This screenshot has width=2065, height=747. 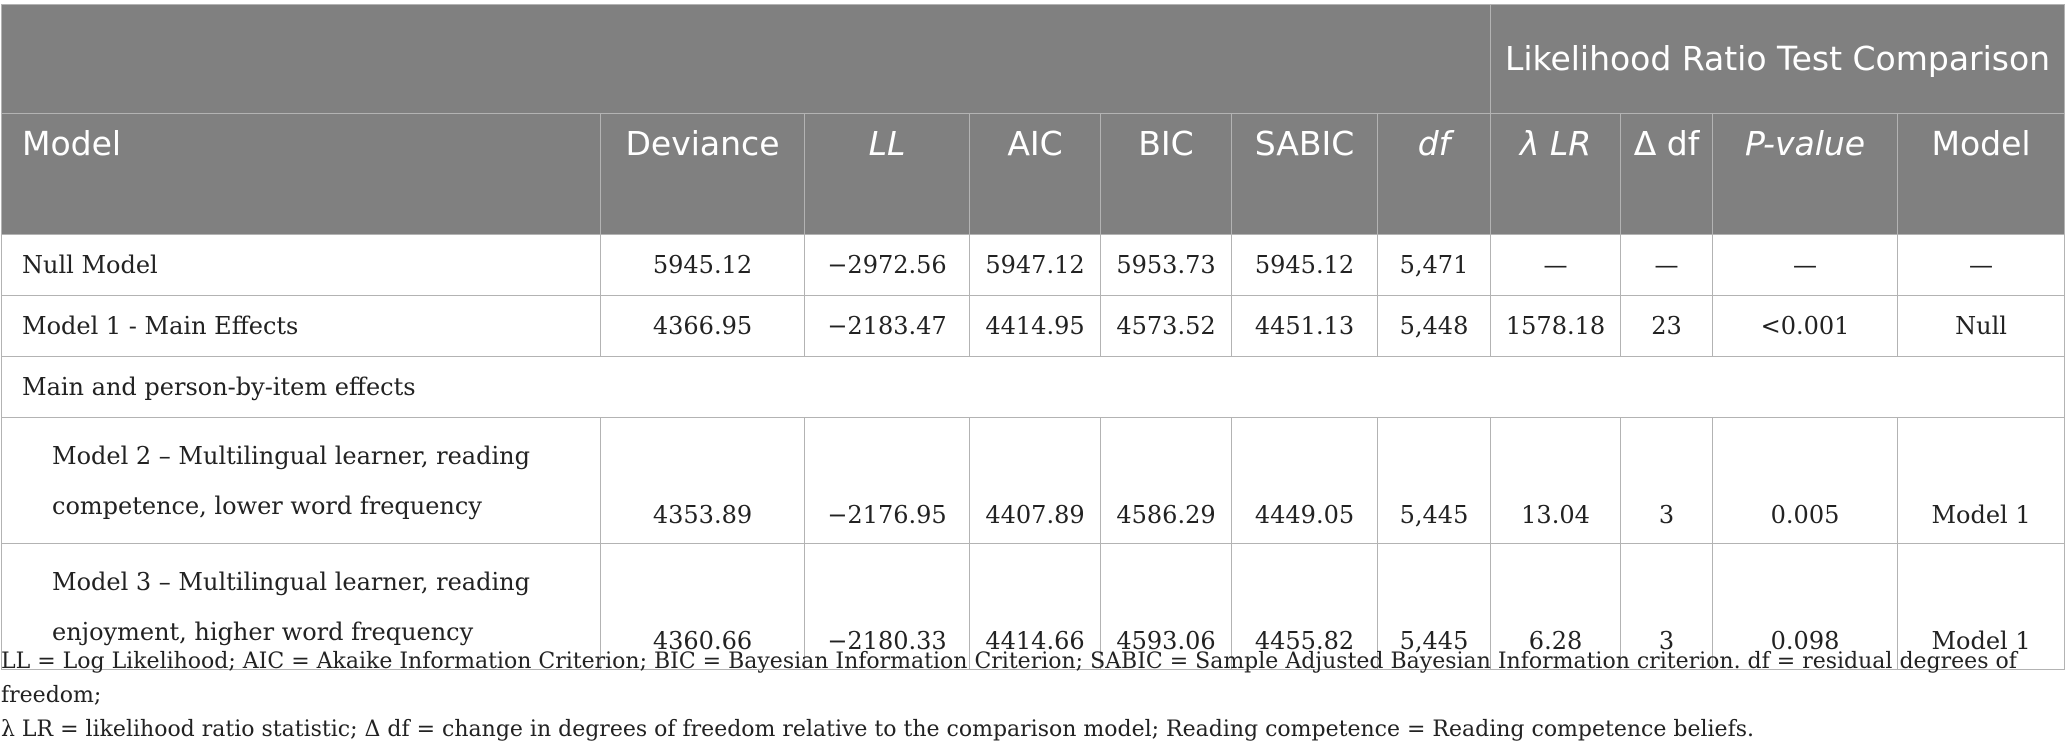 I want to click on aic-value: 4414.95, so click(x=1035, y=326).